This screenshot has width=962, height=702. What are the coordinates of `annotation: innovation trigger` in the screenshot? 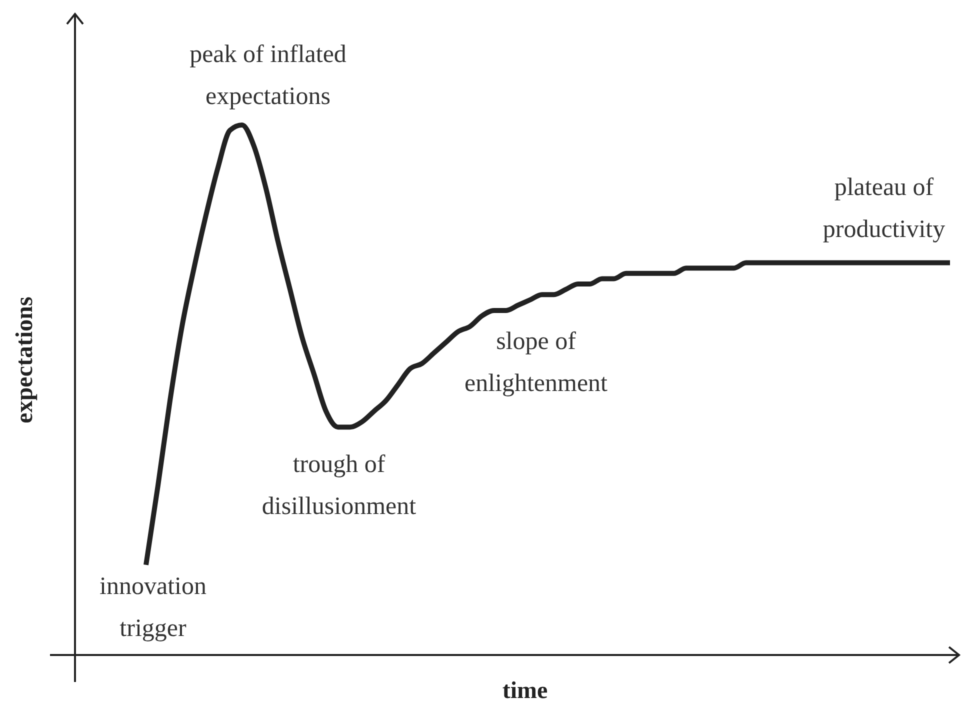 It's located at (153, 607).